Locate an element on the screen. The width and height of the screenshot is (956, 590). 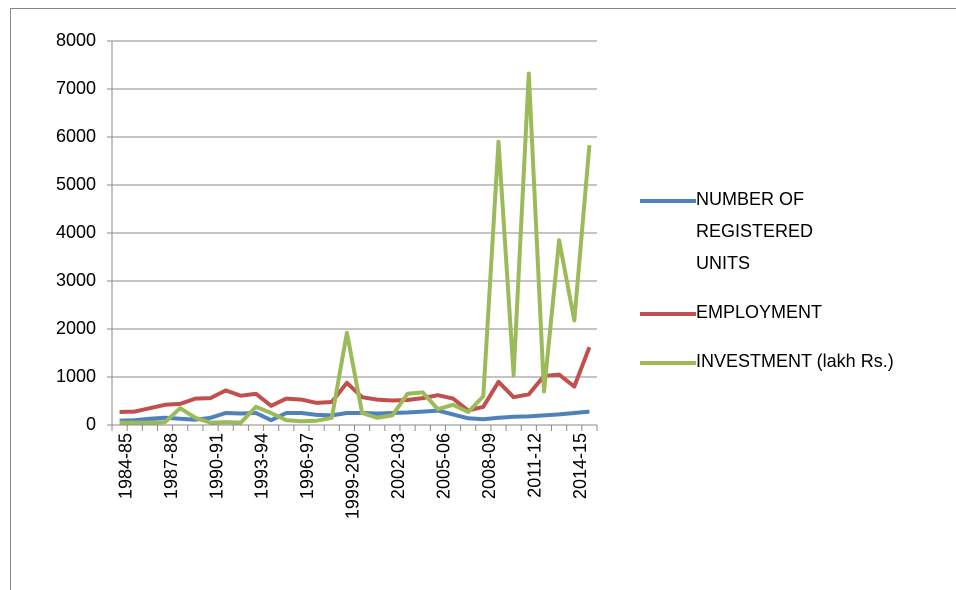
y-tick-label: 0 is located at coordinates (91, 424).